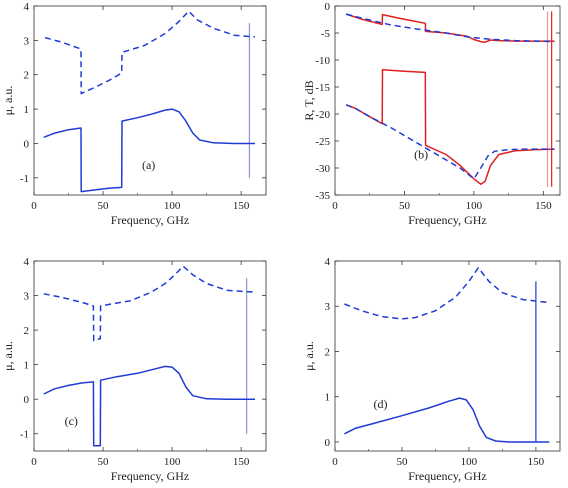 The image size is (568, 488). What do you see at coordinates (322, 142) in the screenshot?
I see `y-tick-label: -25` at bounding box center [322, 142].